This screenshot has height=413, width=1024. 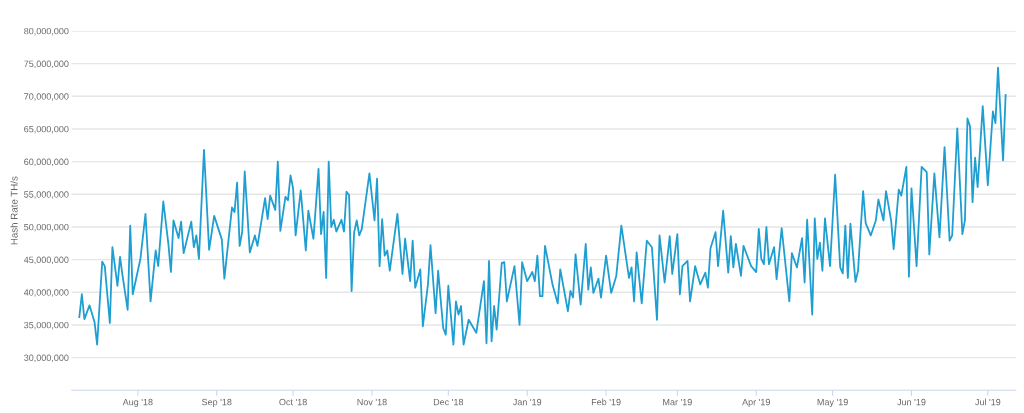 What do you see at coordinates (46, 31) in the screenshot?
I see `y-tick-label: 80,000,000` at bounding box center [46, 31].